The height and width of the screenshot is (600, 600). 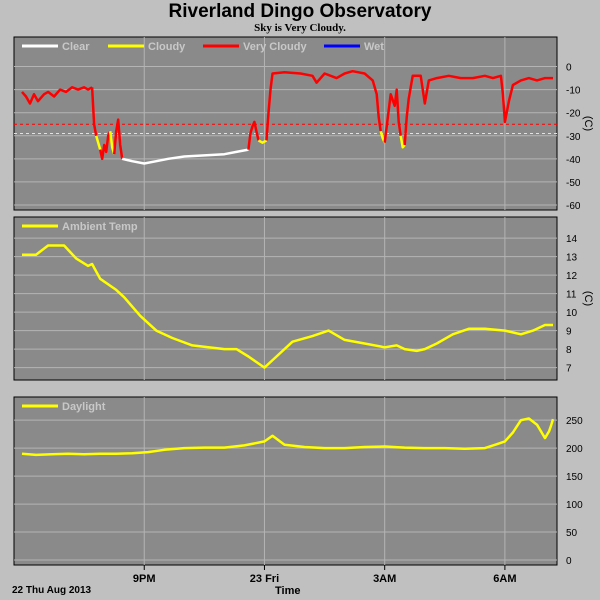 What do you see at coordinates (573, 160) in the screenshot?
I see `y-tick-label: -40` at bounding box center [573, 160].